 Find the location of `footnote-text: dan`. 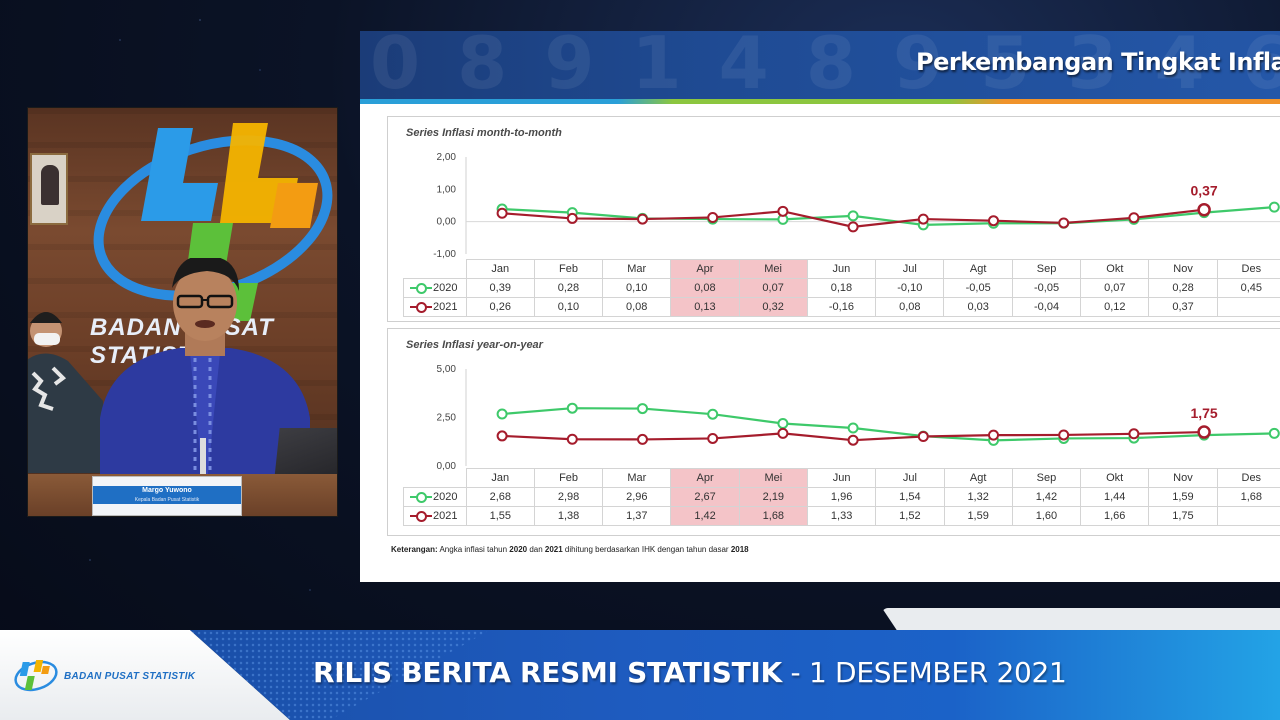

footnote-text: dan is located at coordinates (536, 549).